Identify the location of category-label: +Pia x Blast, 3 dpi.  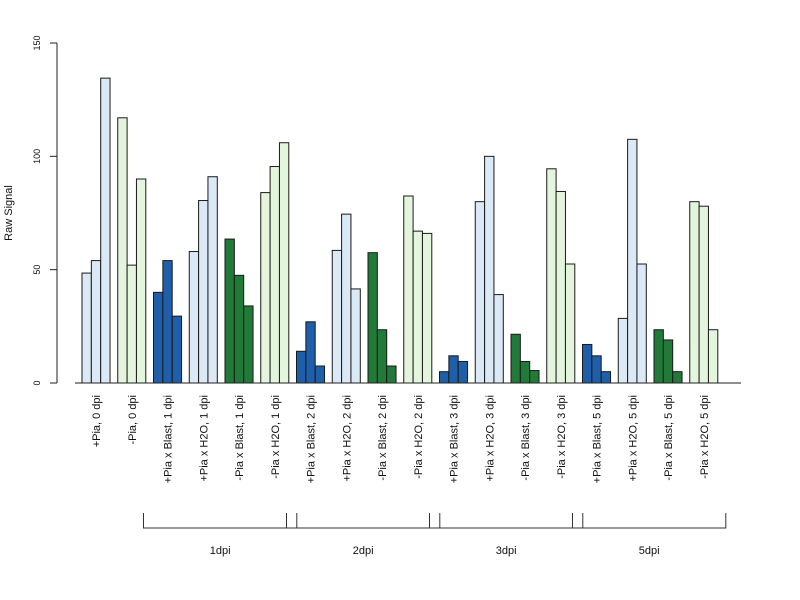
(455, 439).